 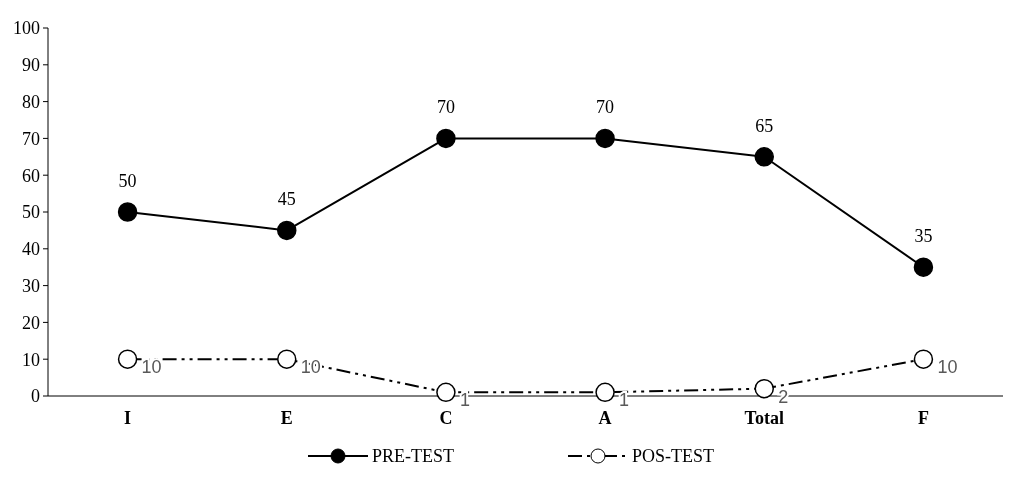 What do you see at coordinates (31, 65) in the screenshot?
I see `y-tick-label: 90` at bounding box center [31, 65].